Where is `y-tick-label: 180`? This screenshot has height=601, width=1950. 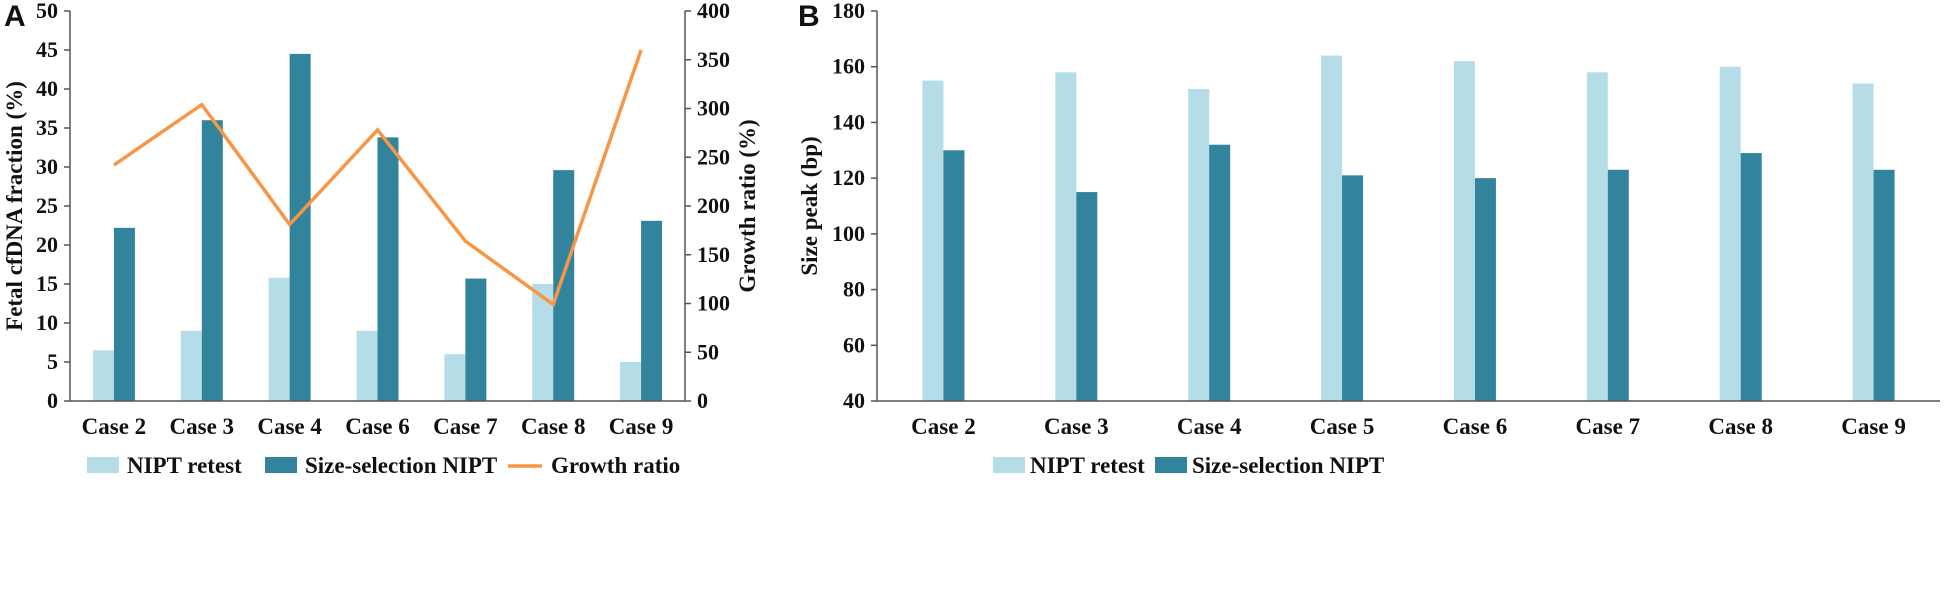
y-tick-label: 180 is located at coordinates (848, 11).